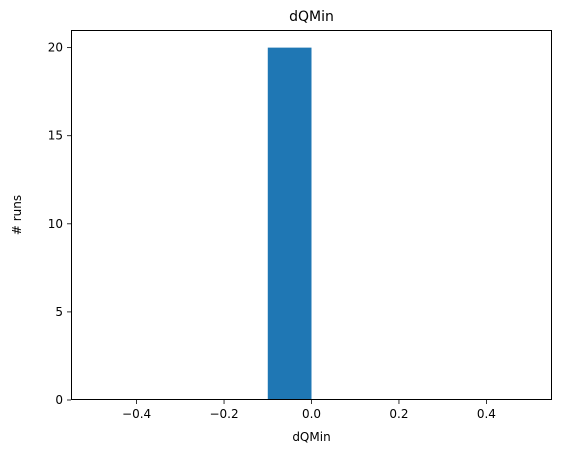 The image size is (563, 453). Describe the element at coordinates (398, 414) in the screenshot. I see `x-tick-label: 0.2` at that location.